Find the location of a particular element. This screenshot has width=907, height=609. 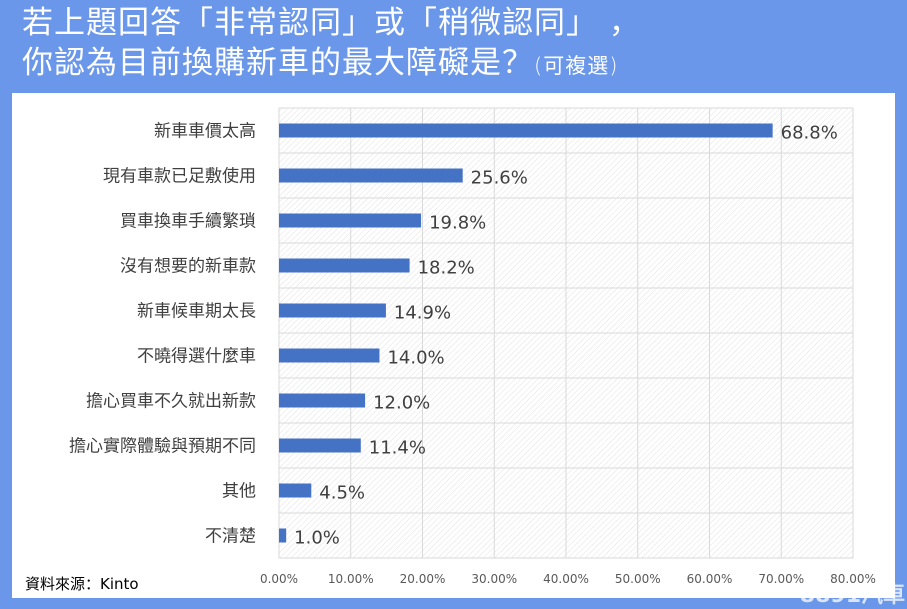

title-line-2: 你認為目前換購新車的最大障礙是？(可複選) is located at coordinates (320, 64).